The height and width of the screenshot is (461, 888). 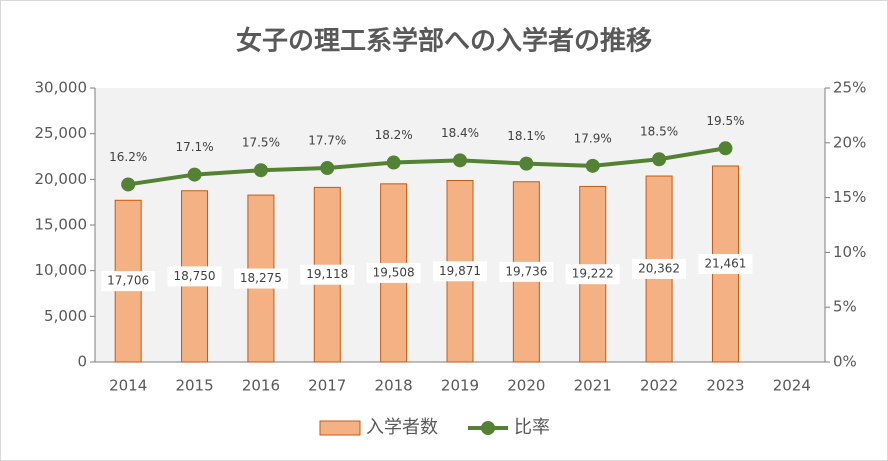 What do you see at coordinates (261, 143) in the screenshot?
I see `data-label: 17.5%` at bounding box center [261, 143].